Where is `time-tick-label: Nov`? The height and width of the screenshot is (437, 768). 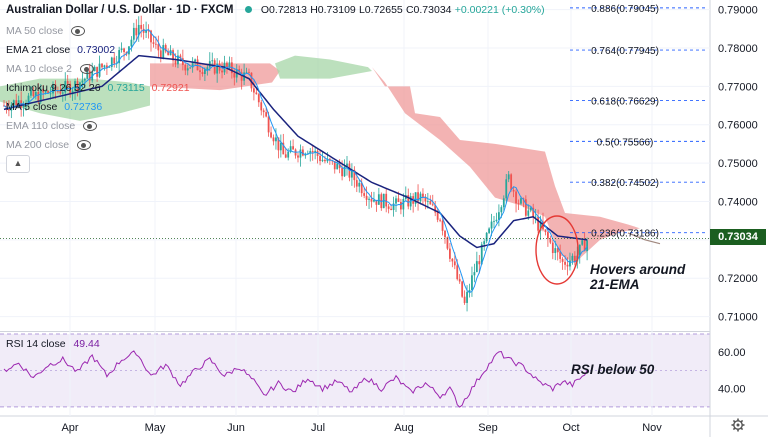
time-tick-label: Nov is located at coordinates (652, 428).